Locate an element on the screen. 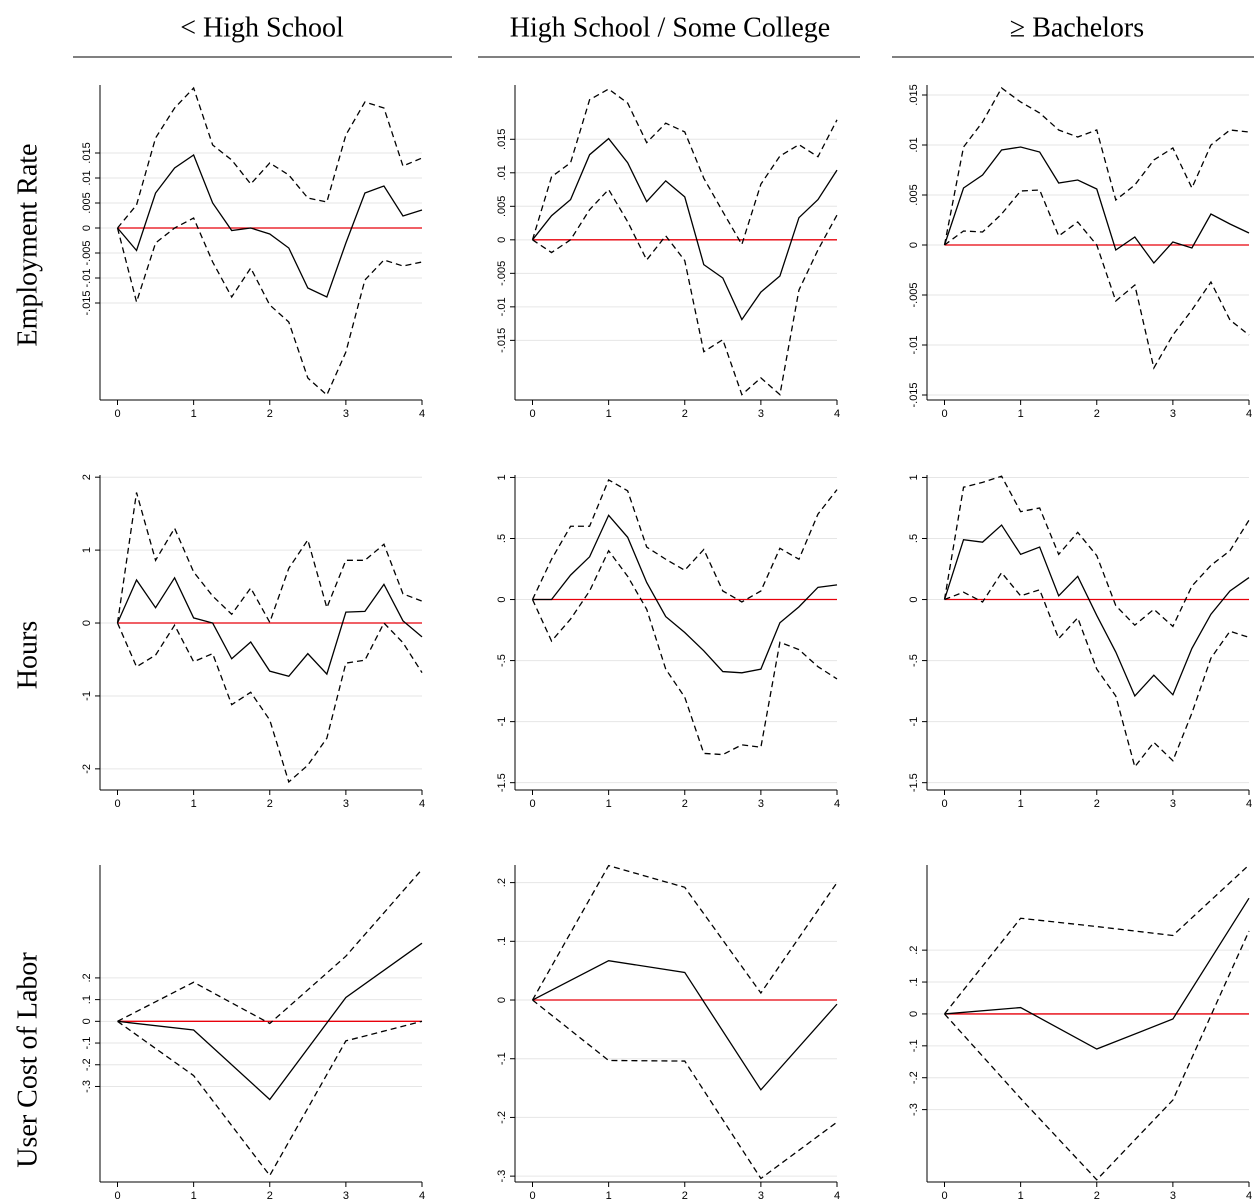  y-tick-label: 1 is located at coordinates (87, 550).